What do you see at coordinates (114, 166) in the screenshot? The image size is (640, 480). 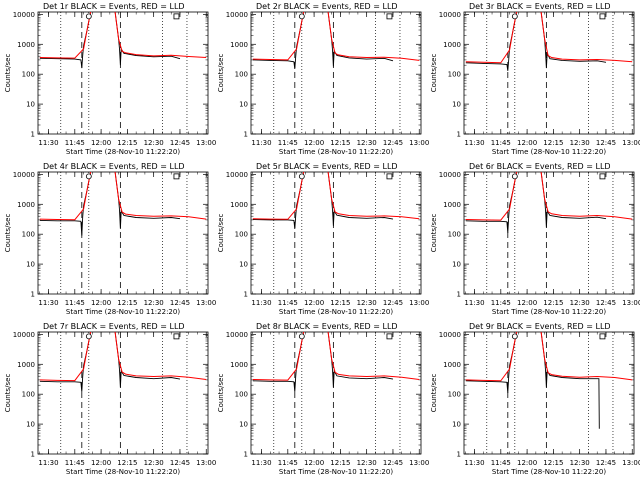 I see `panel-title: Det 4r BLACK = Events, RED = LLD` at bounding box center [114, 166].